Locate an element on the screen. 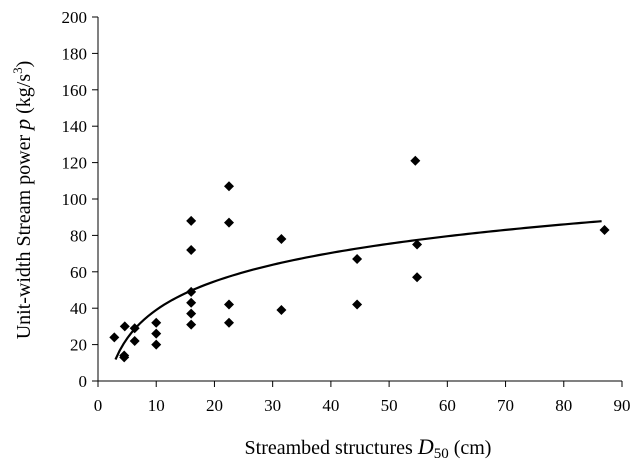 The height and width of the screenshot is (462, 633). x-axis-title-subscript: 50 is located at coordinates (441, 454).